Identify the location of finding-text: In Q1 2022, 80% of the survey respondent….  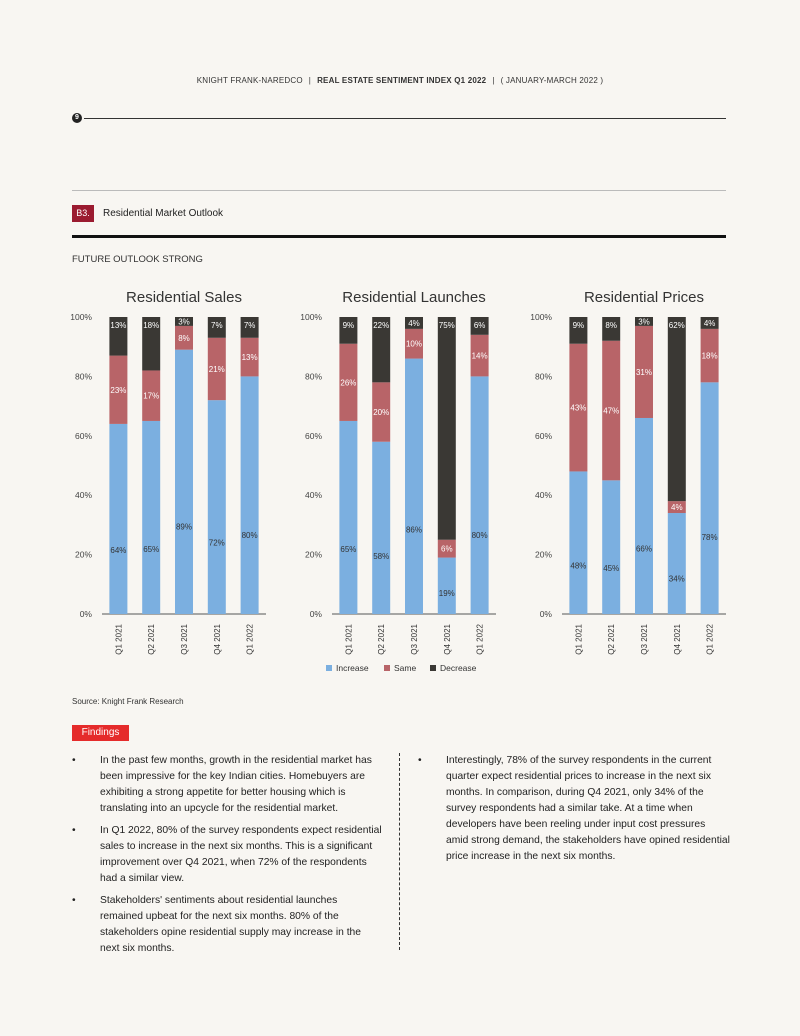
(241, 854).